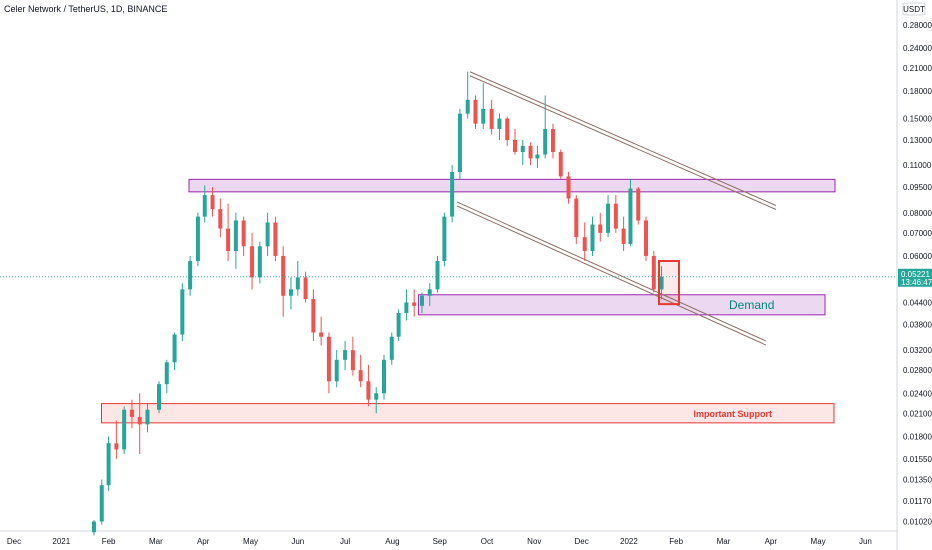 The width and height of the screenshot is (932, 550). What do you see at coordinates (915, 274) in the screenshot?
I see `last-price-value: 0.05221` at bounding box center [915, 274].